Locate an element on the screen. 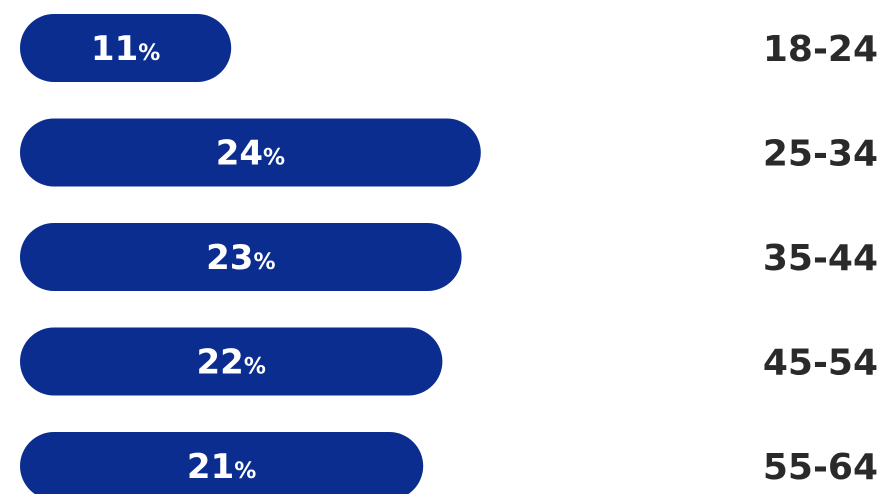 This screenshot has width=888, height=494. bar-value-number: 22 is located at coordinates (220, 363).